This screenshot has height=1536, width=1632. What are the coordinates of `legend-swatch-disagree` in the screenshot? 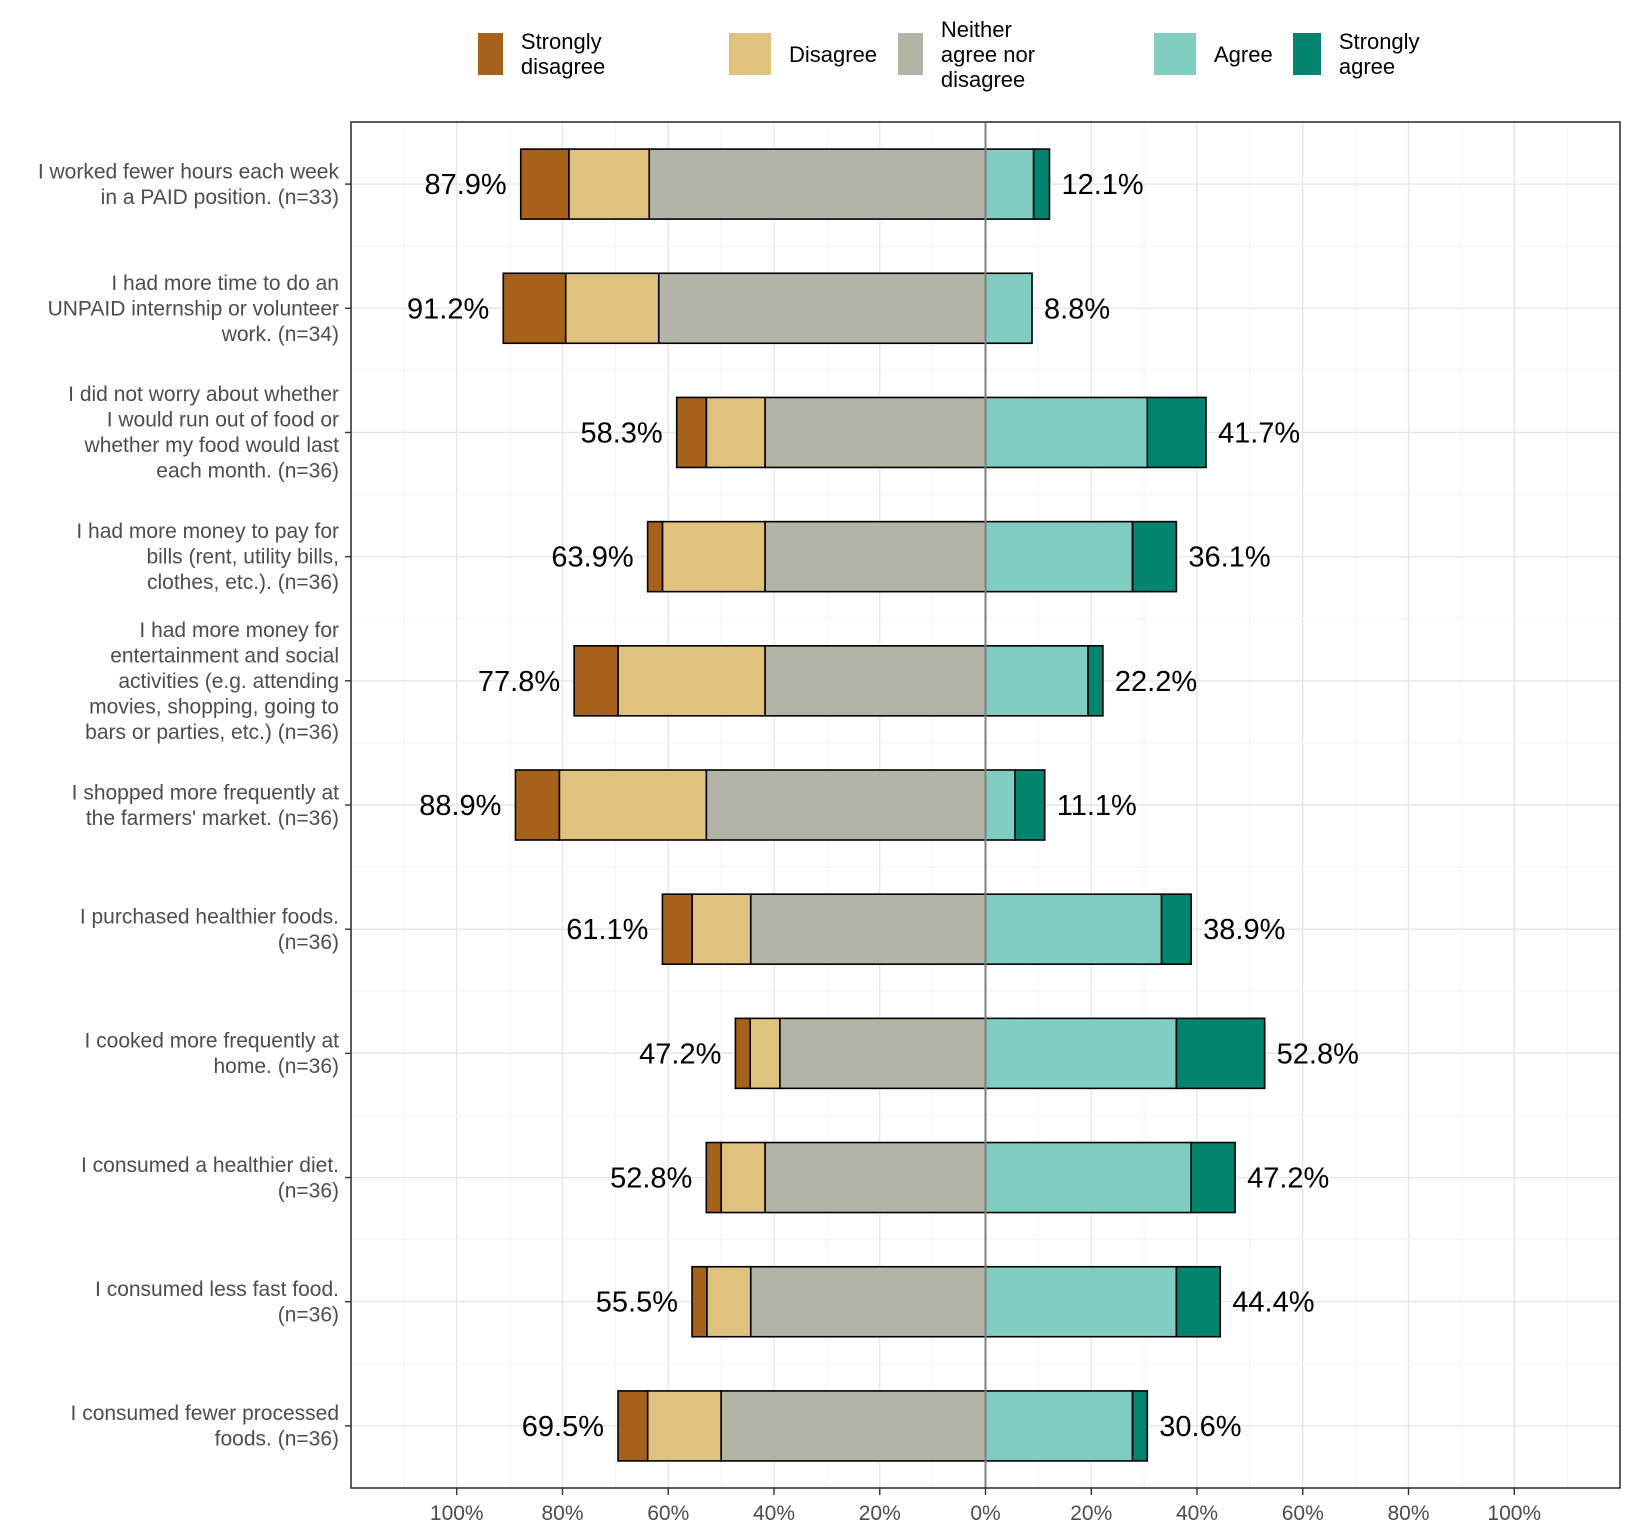 It's located at (750, 54).